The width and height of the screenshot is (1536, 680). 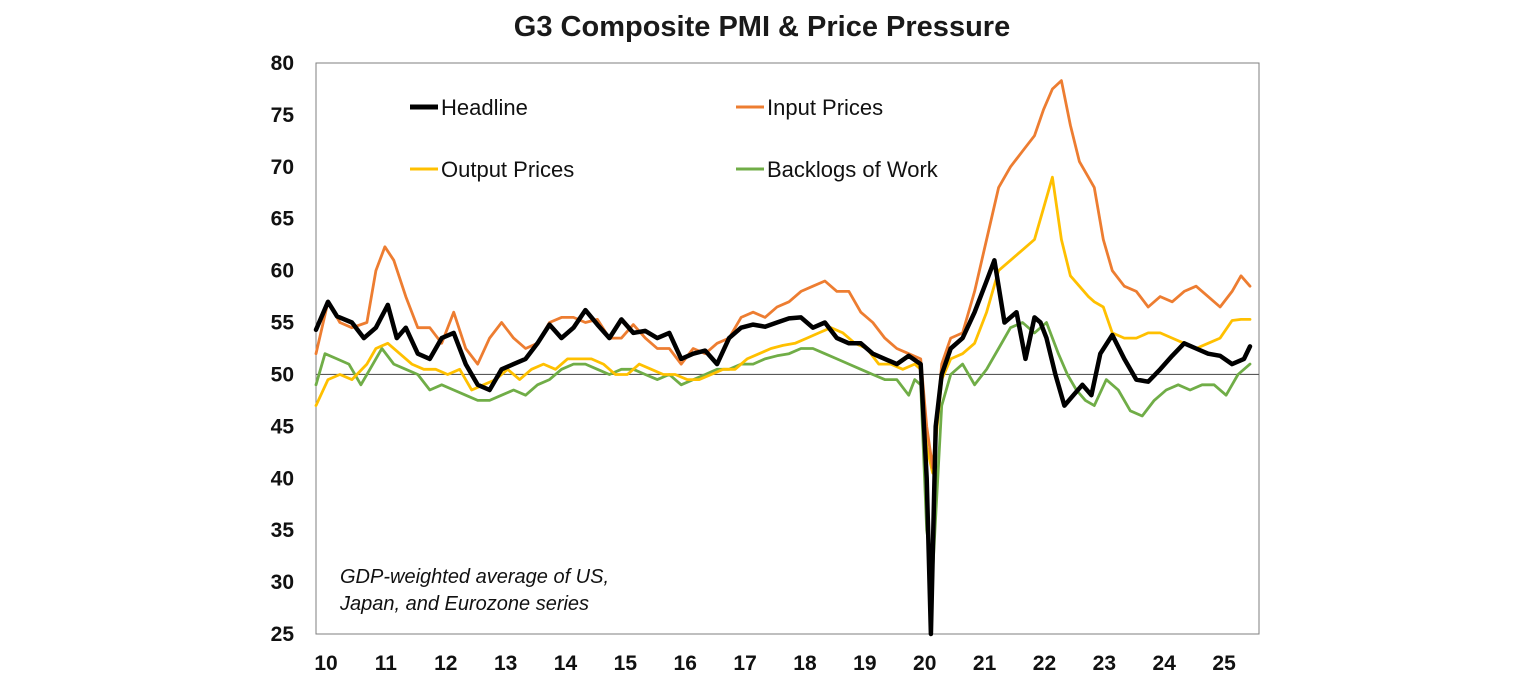 I want to click on legend-label-output-prices: Output Prices, so click(x=507, y=169).